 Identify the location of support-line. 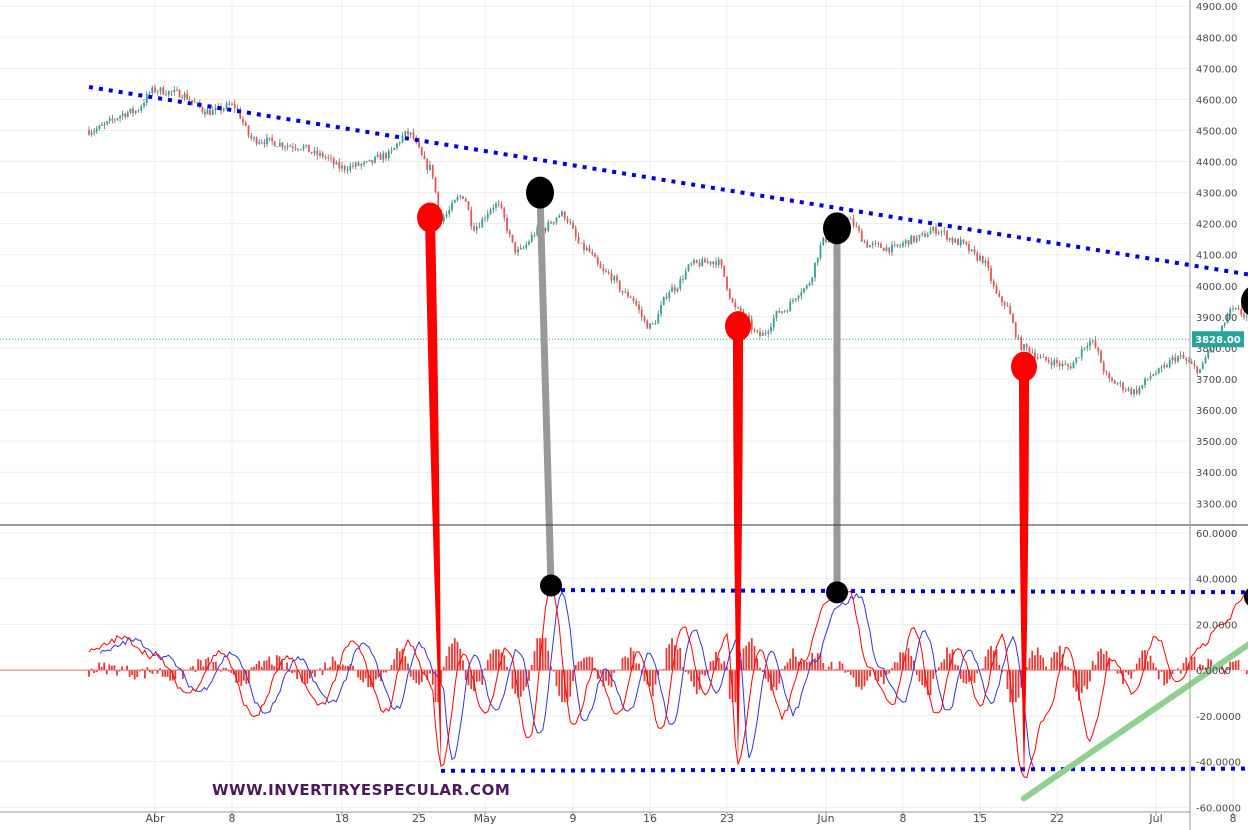
(844, 769).